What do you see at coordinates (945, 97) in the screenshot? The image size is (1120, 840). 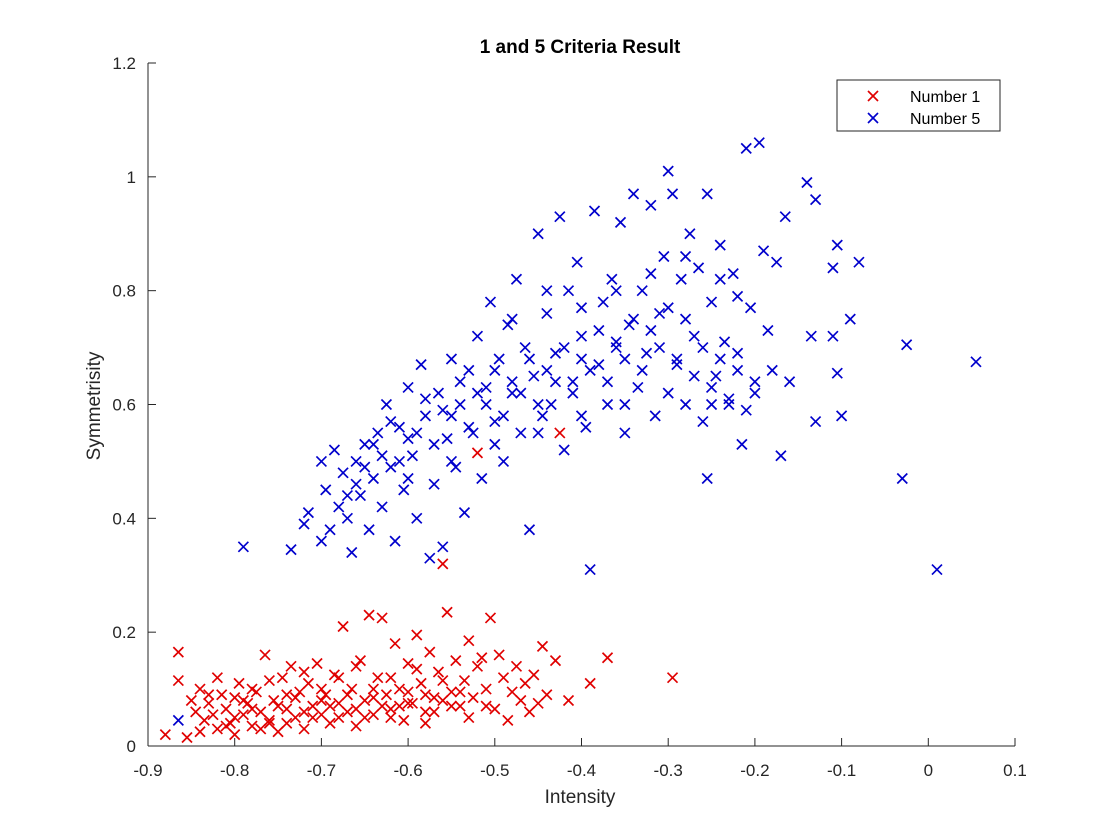 I see `legend-label: Number 1` at bounding box center [945, 97].